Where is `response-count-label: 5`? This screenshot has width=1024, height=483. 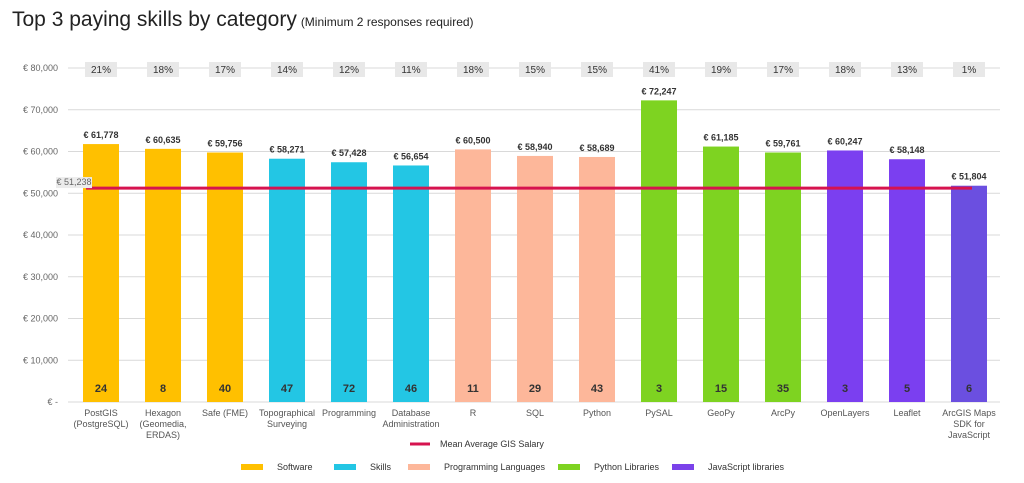
response-count-label: 5 is located at coordinates (907, 389).